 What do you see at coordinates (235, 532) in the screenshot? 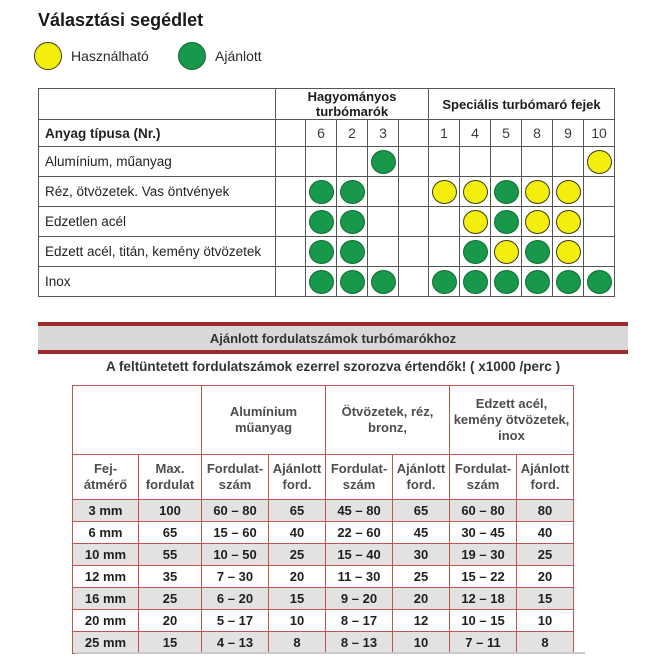
I see `cell: 15 – 60` at bounding box center [235, 532].